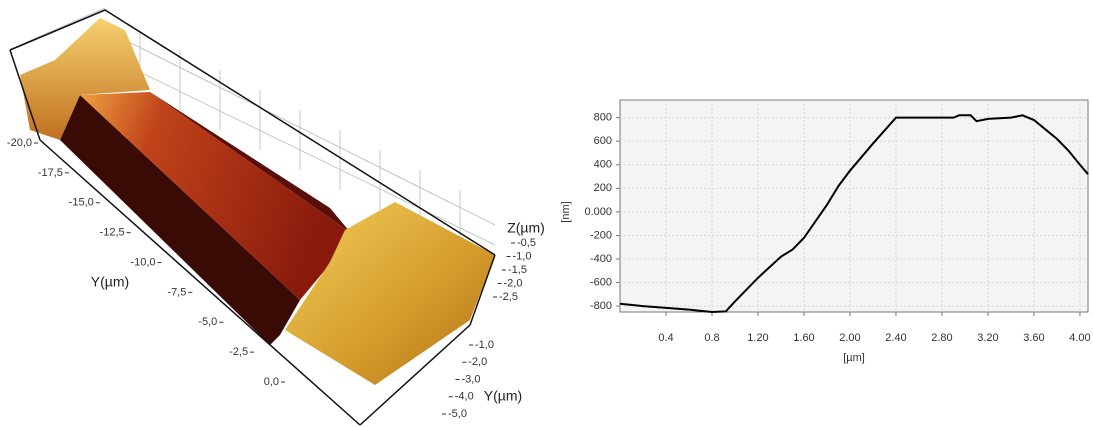 This screenshot has width=1093, height=427. What do you see at coordinates (987, 338) in the screenshot?
I see `x-tick-label: 3.20` at bounding box center [987, 338].